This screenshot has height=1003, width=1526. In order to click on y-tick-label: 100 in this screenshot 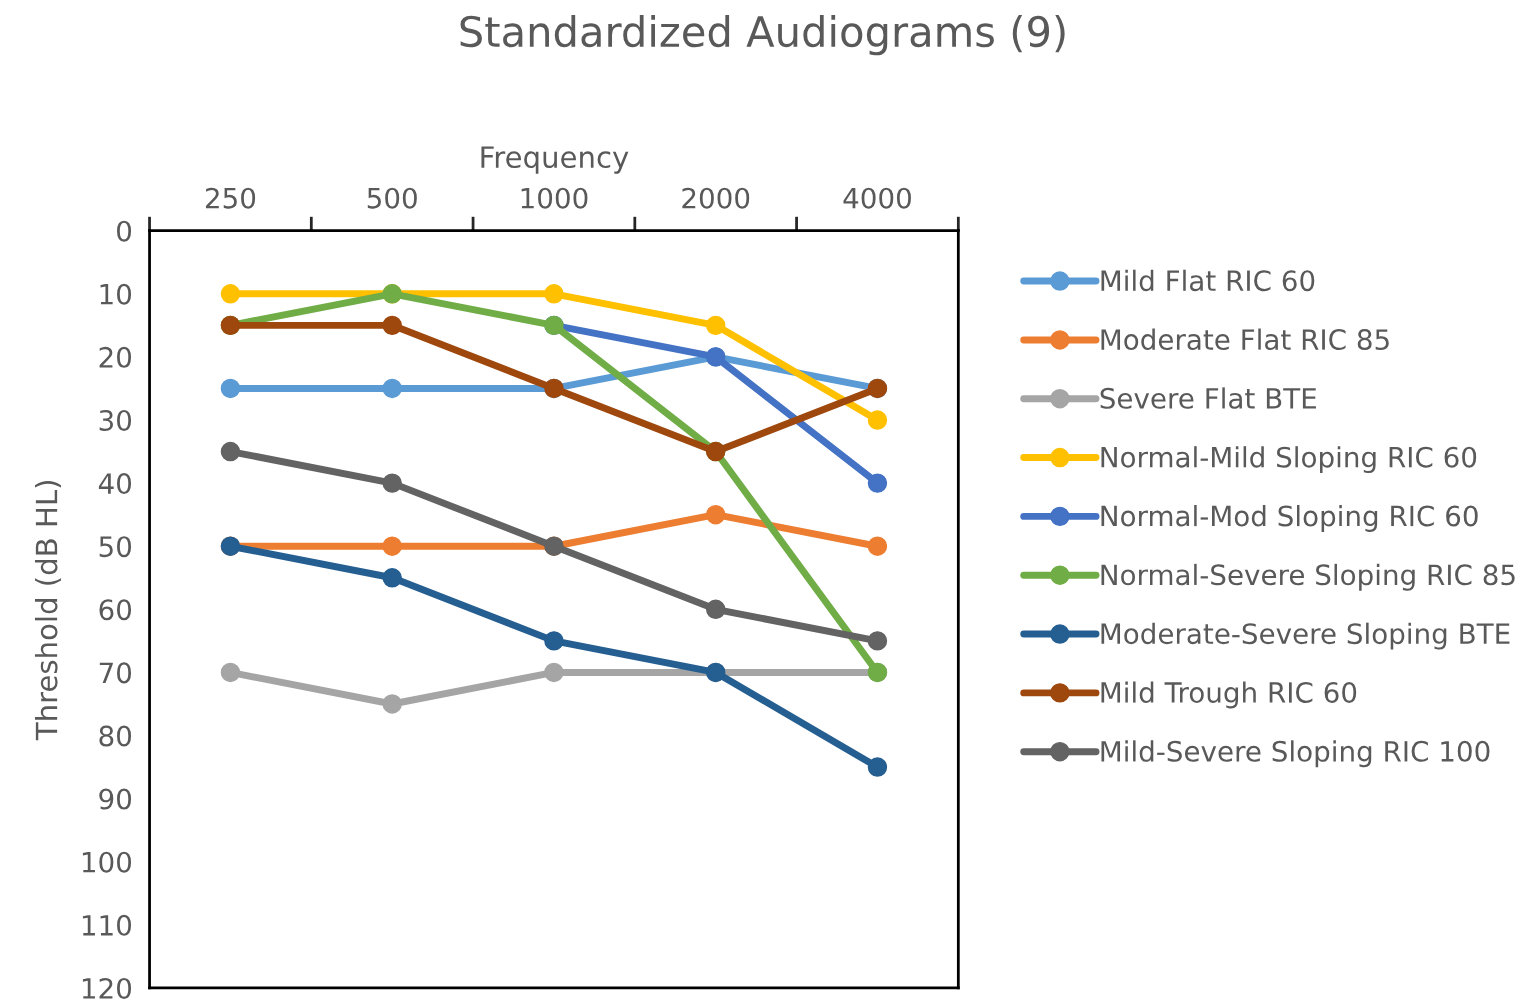, I will do `click(107, 862)`.